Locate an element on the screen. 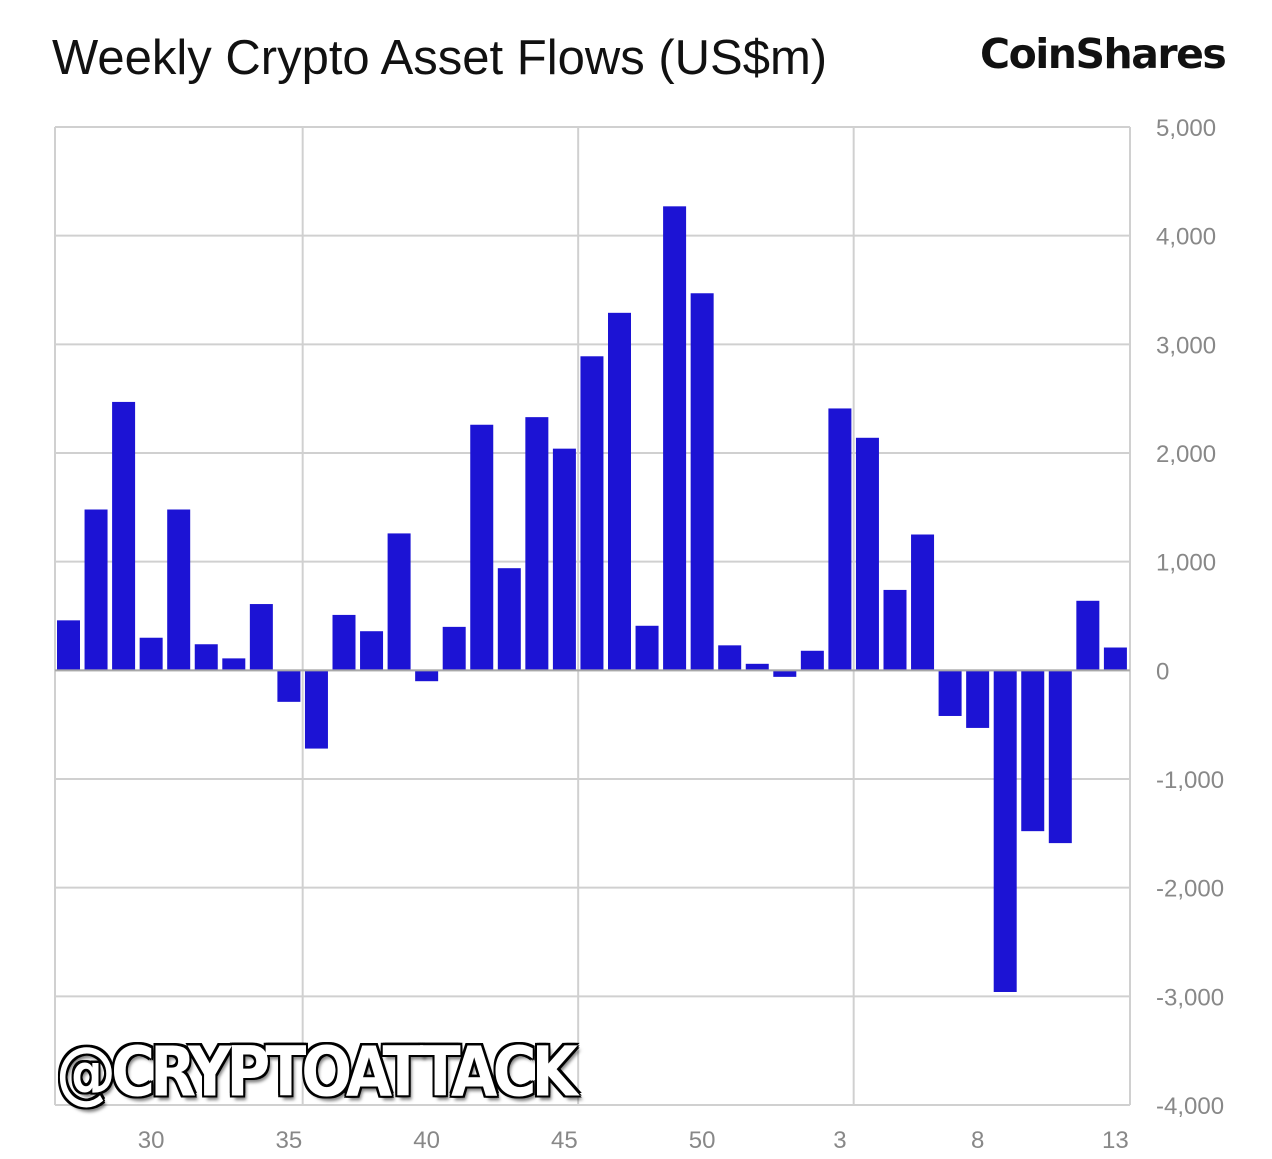 The width and height of the screenshot is (1272, 1159). y-tick-label: 4,000 is located at coordinates (1186, 237).